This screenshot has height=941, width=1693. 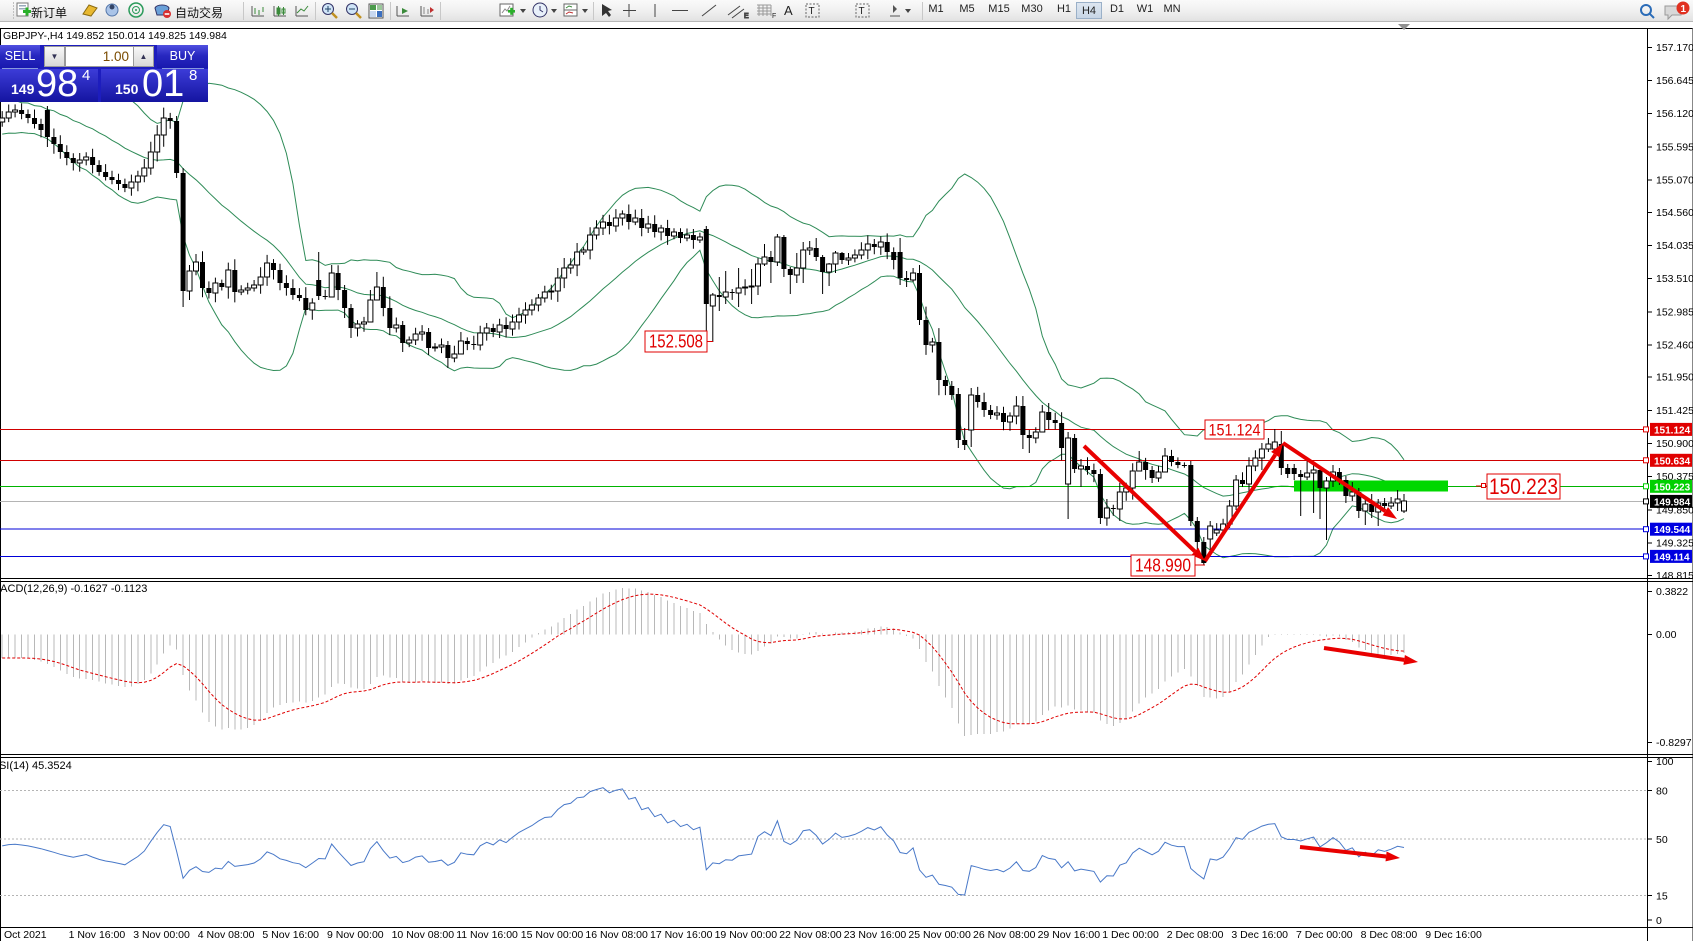 I want to click on svg-text: 154.035, so click(x=1674, y=246).